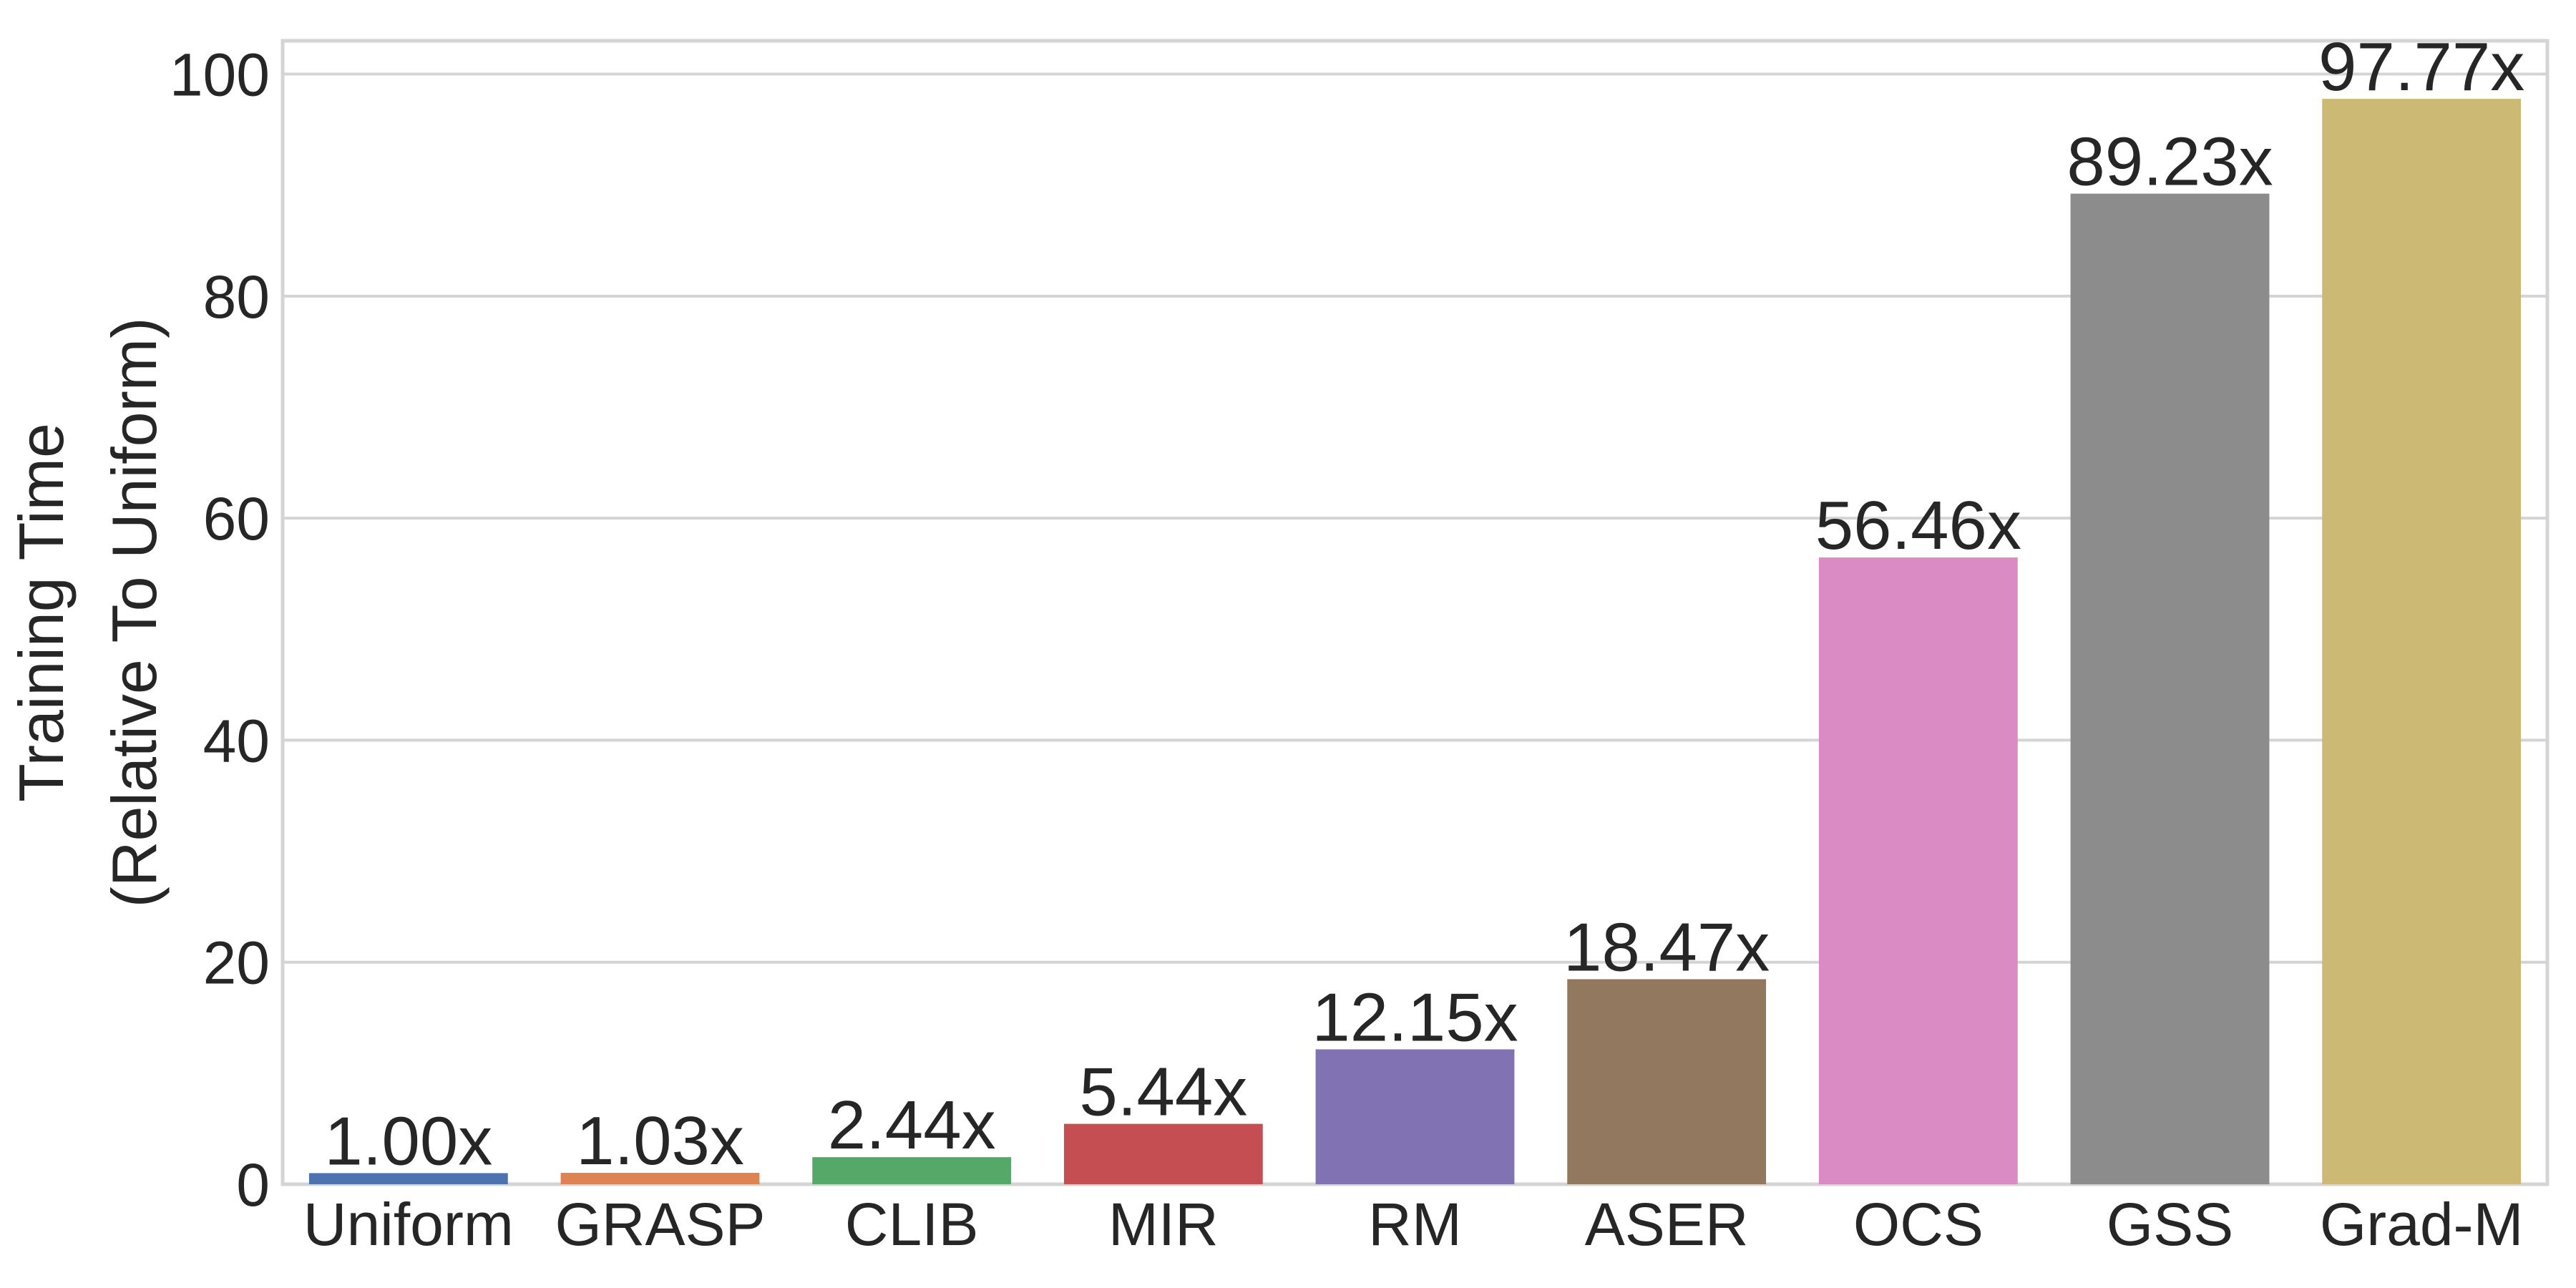  I want to click on x-tick-label: MIR, so click(1163, 1224).